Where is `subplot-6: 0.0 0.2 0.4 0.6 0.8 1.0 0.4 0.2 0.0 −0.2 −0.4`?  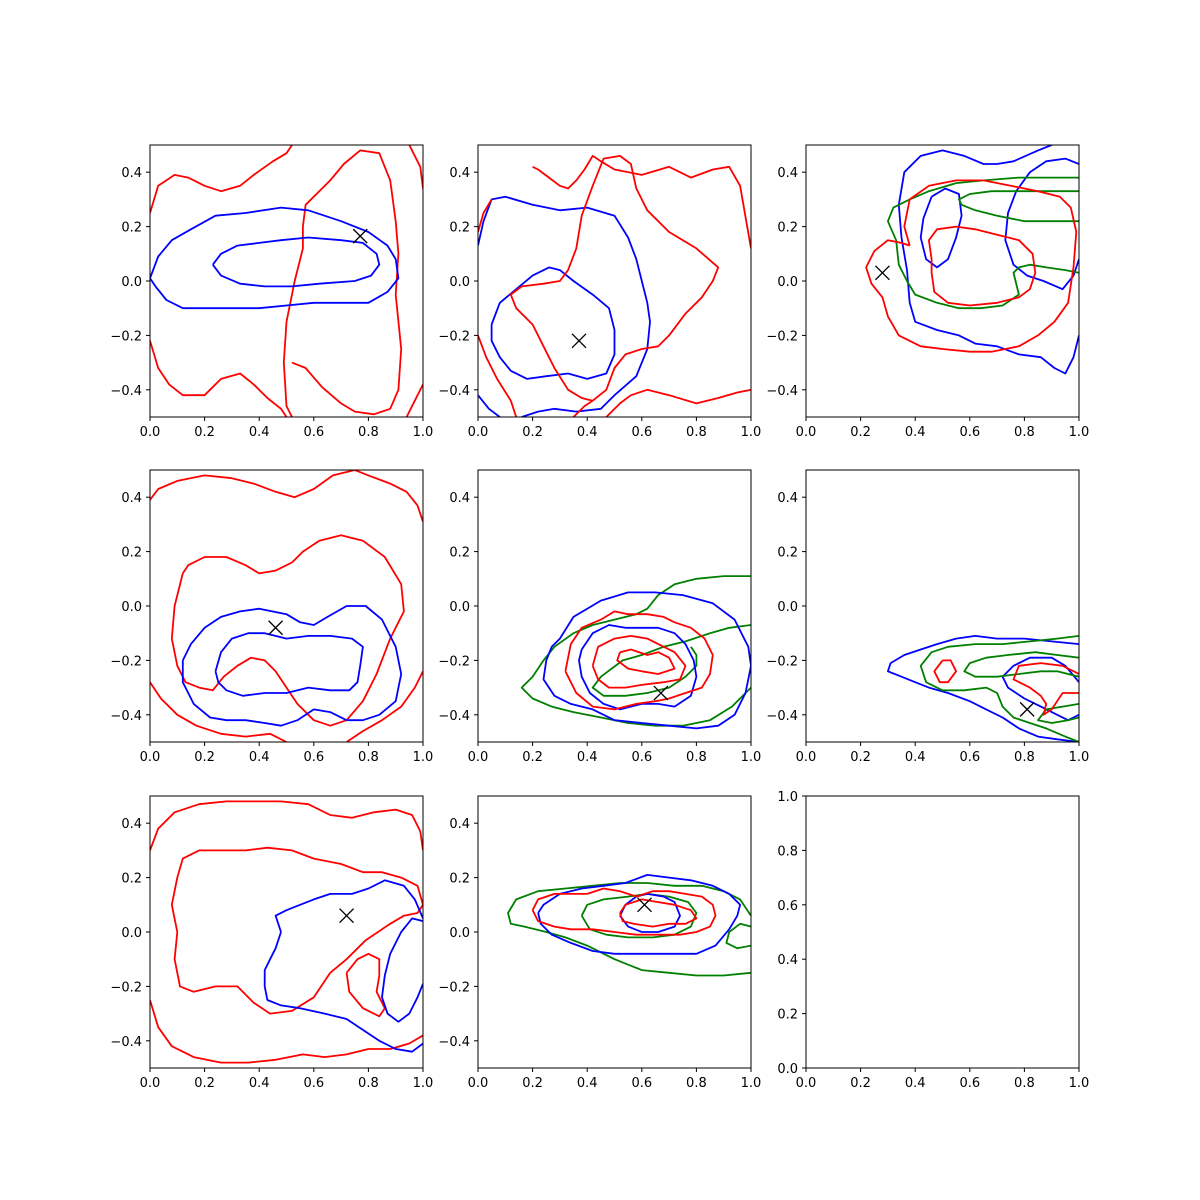
subplot-6: 0.0 0.2 0.4 0.6 0.8 1.0 0.4 0.2 0.0 −0.2 −0.4 is located at coordinates (928, 617).